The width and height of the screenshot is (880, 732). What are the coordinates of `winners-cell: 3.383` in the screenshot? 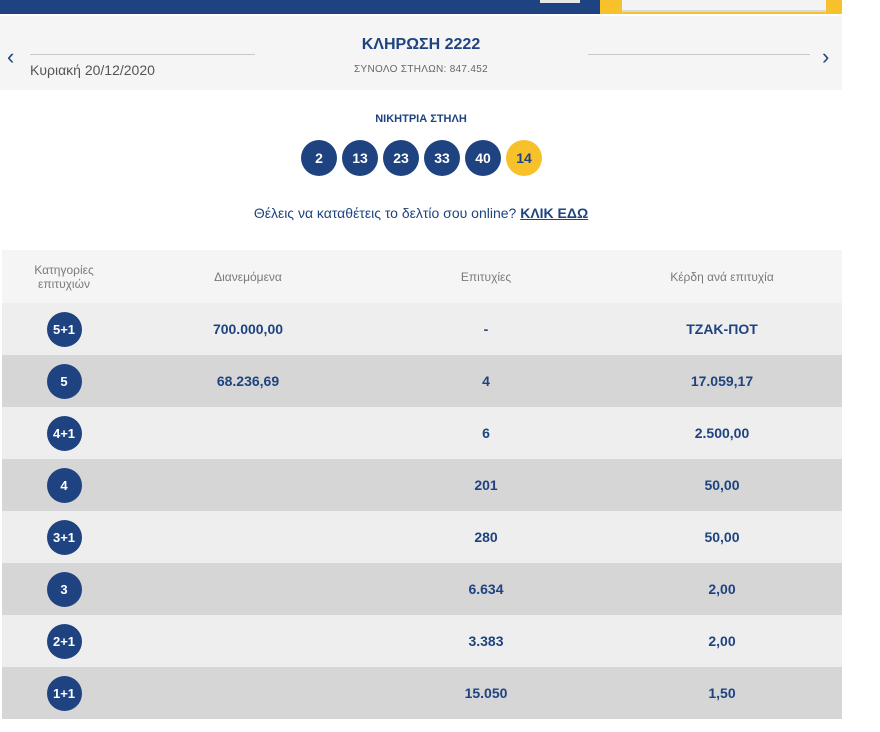 It's located at (486, 641).